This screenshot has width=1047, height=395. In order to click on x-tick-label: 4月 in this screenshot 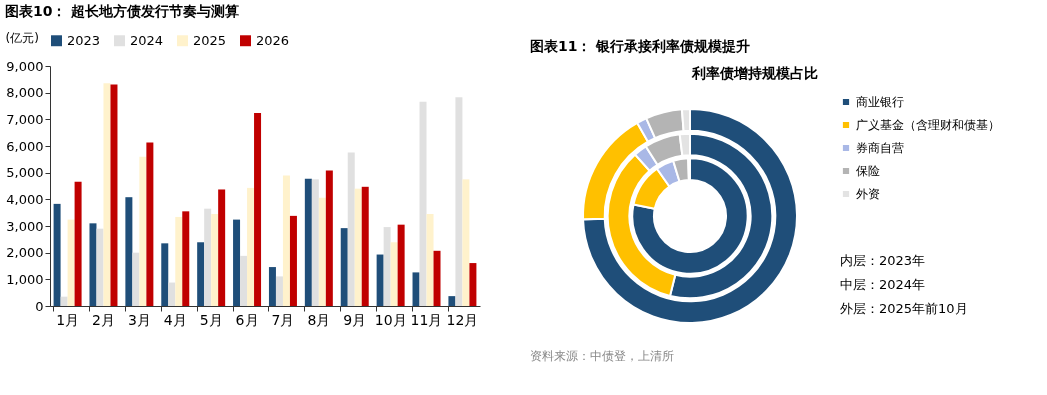, I will do `click(175, 319)`.